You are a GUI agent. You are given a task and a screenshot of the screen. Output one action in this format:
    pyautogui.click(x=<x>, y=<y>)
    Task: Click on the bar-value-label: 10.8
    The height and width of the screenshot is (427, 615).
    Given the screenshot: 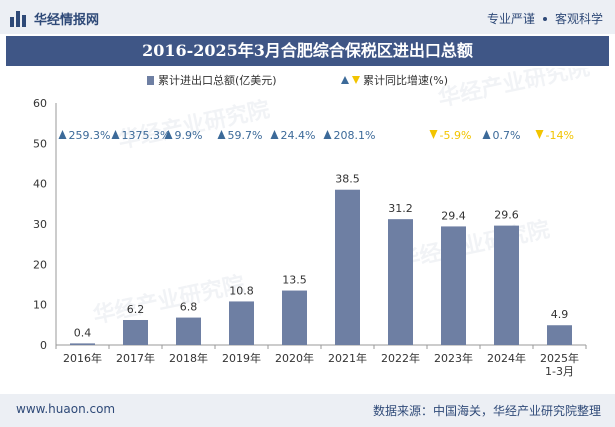 What is the action you would take?
    pyautogui.click(x=241, y=290)
    